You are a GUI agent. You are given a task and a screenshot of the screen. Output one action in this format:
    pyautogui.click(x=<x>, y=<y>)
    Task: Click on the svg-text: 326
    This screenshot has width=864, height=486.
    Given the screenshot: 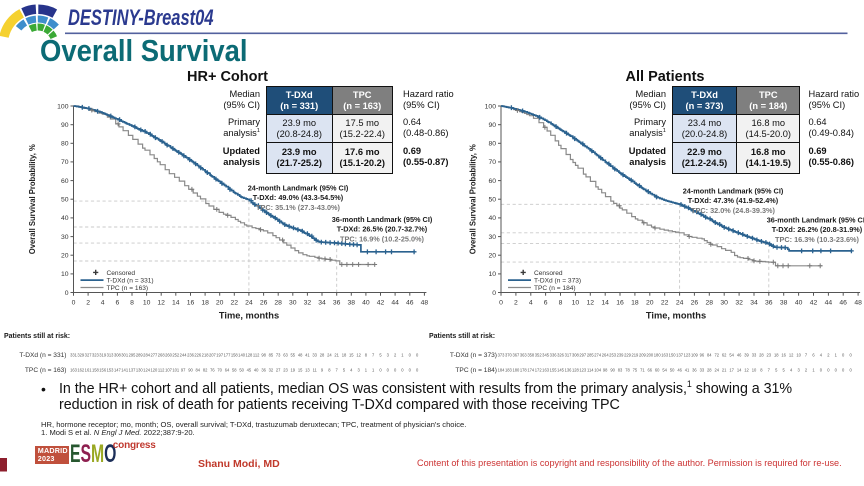 What is the action you would take?
    pyautogui.click(x=561, y=355)
    